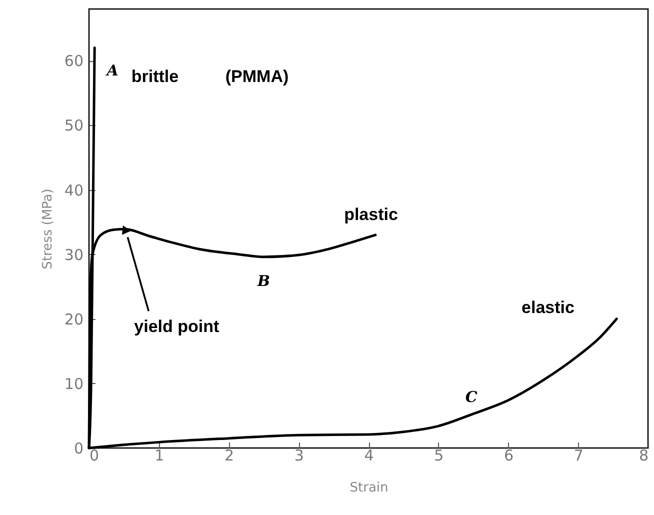 This screenshot has height=515, width=654. What do you see at coordinates (369, 488) in the screenshot?
I see `x-axis-title: Strain` at bounding box center [369, 488].